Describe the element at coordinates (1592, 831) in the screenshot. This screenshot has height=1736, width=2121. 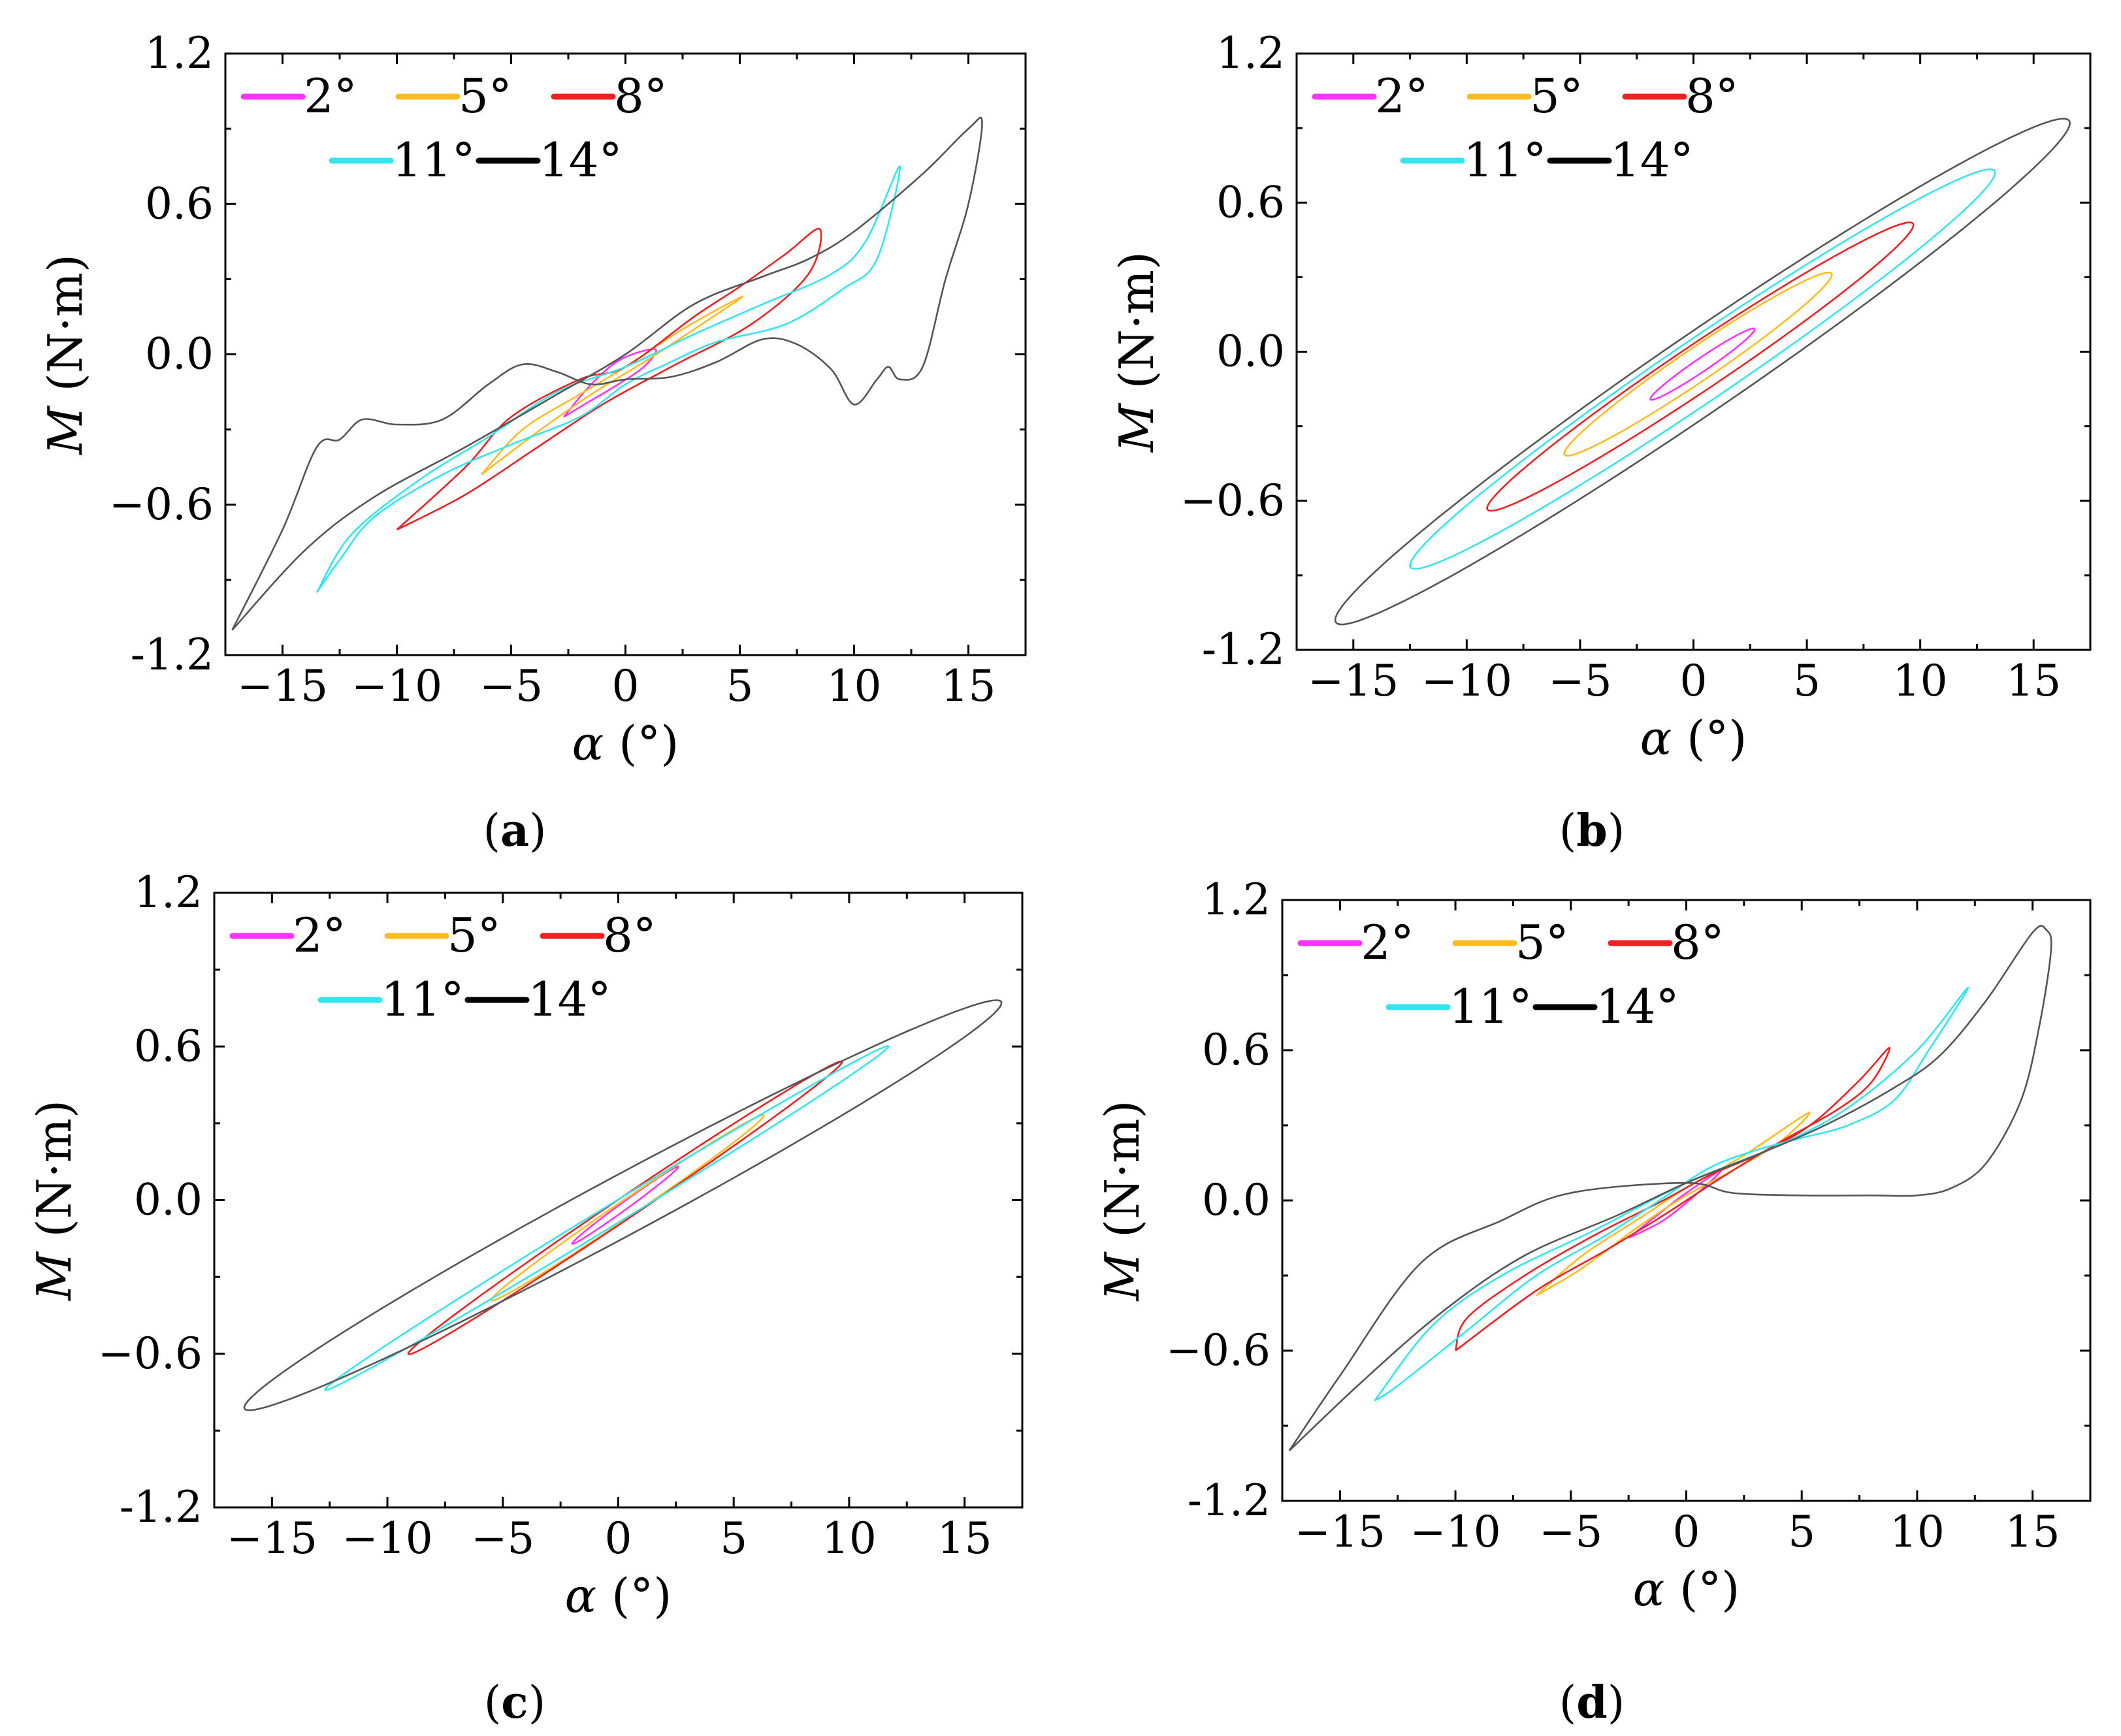
I see `caption-b: (b)` at that location.